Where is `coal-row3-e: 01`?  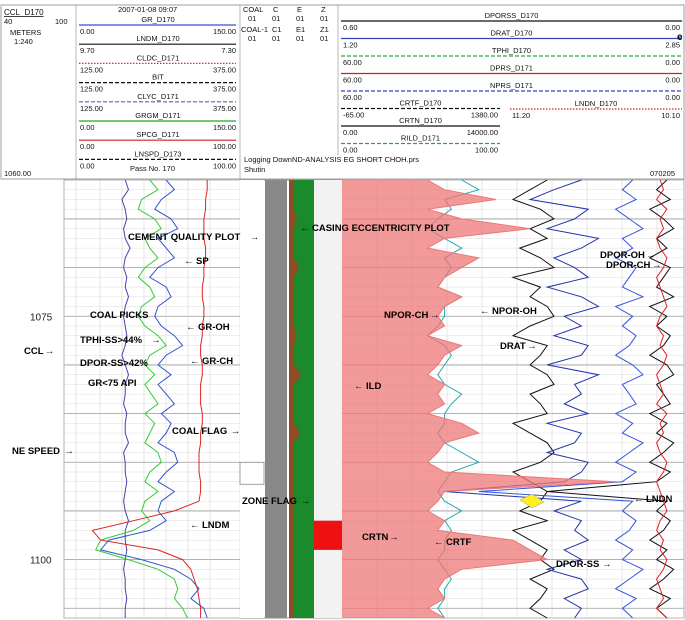 coal-row3-e: 01 is located at coordinates (300, 38).